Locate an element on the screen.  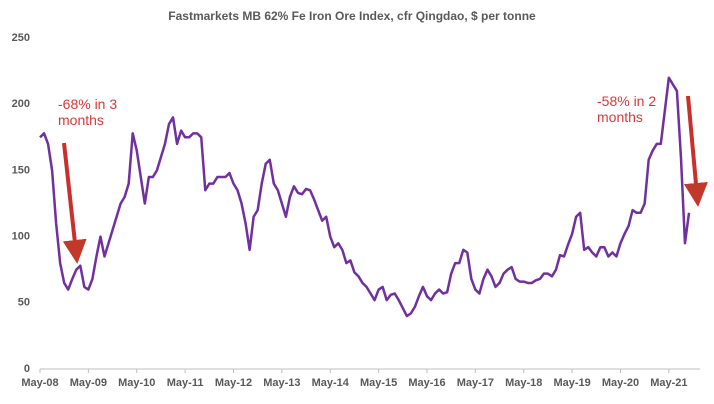
annotation: -68% in 3 months is located at coordinates (88, 112).